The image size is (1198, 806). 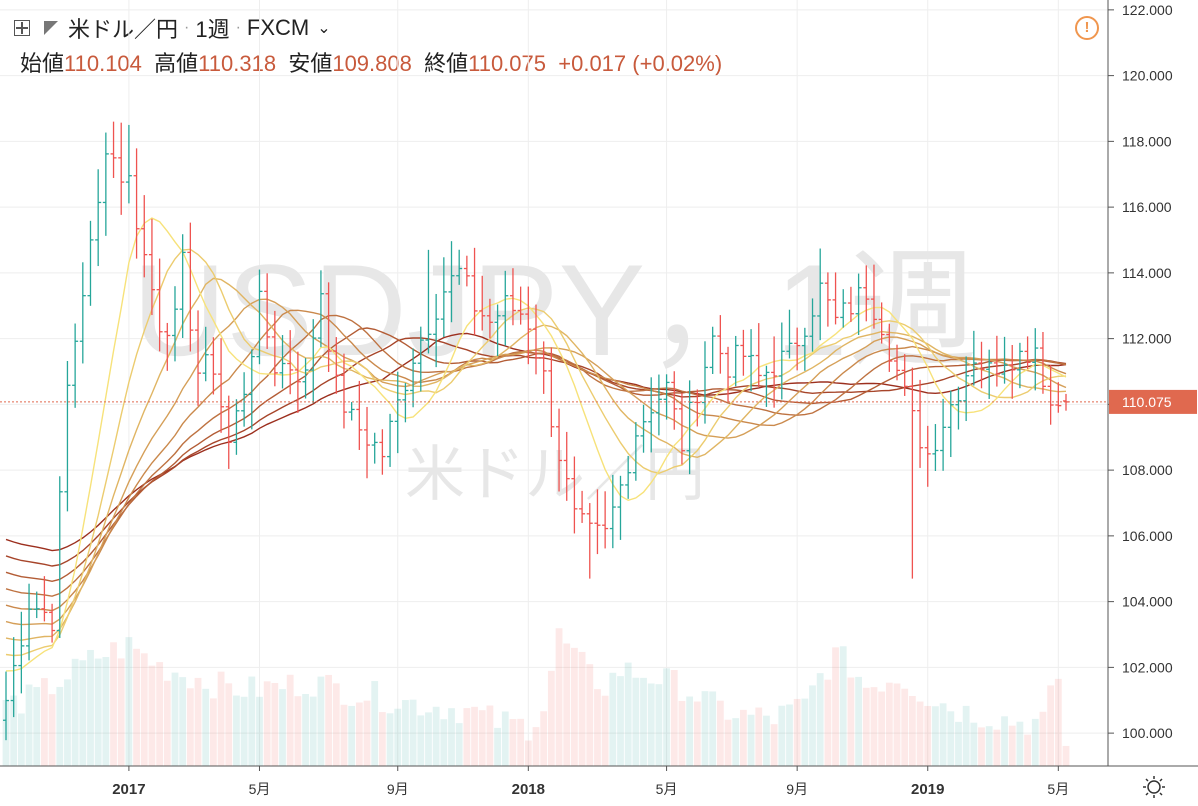 I want to click on close-value: 110.075, so click(x=507, y=63).